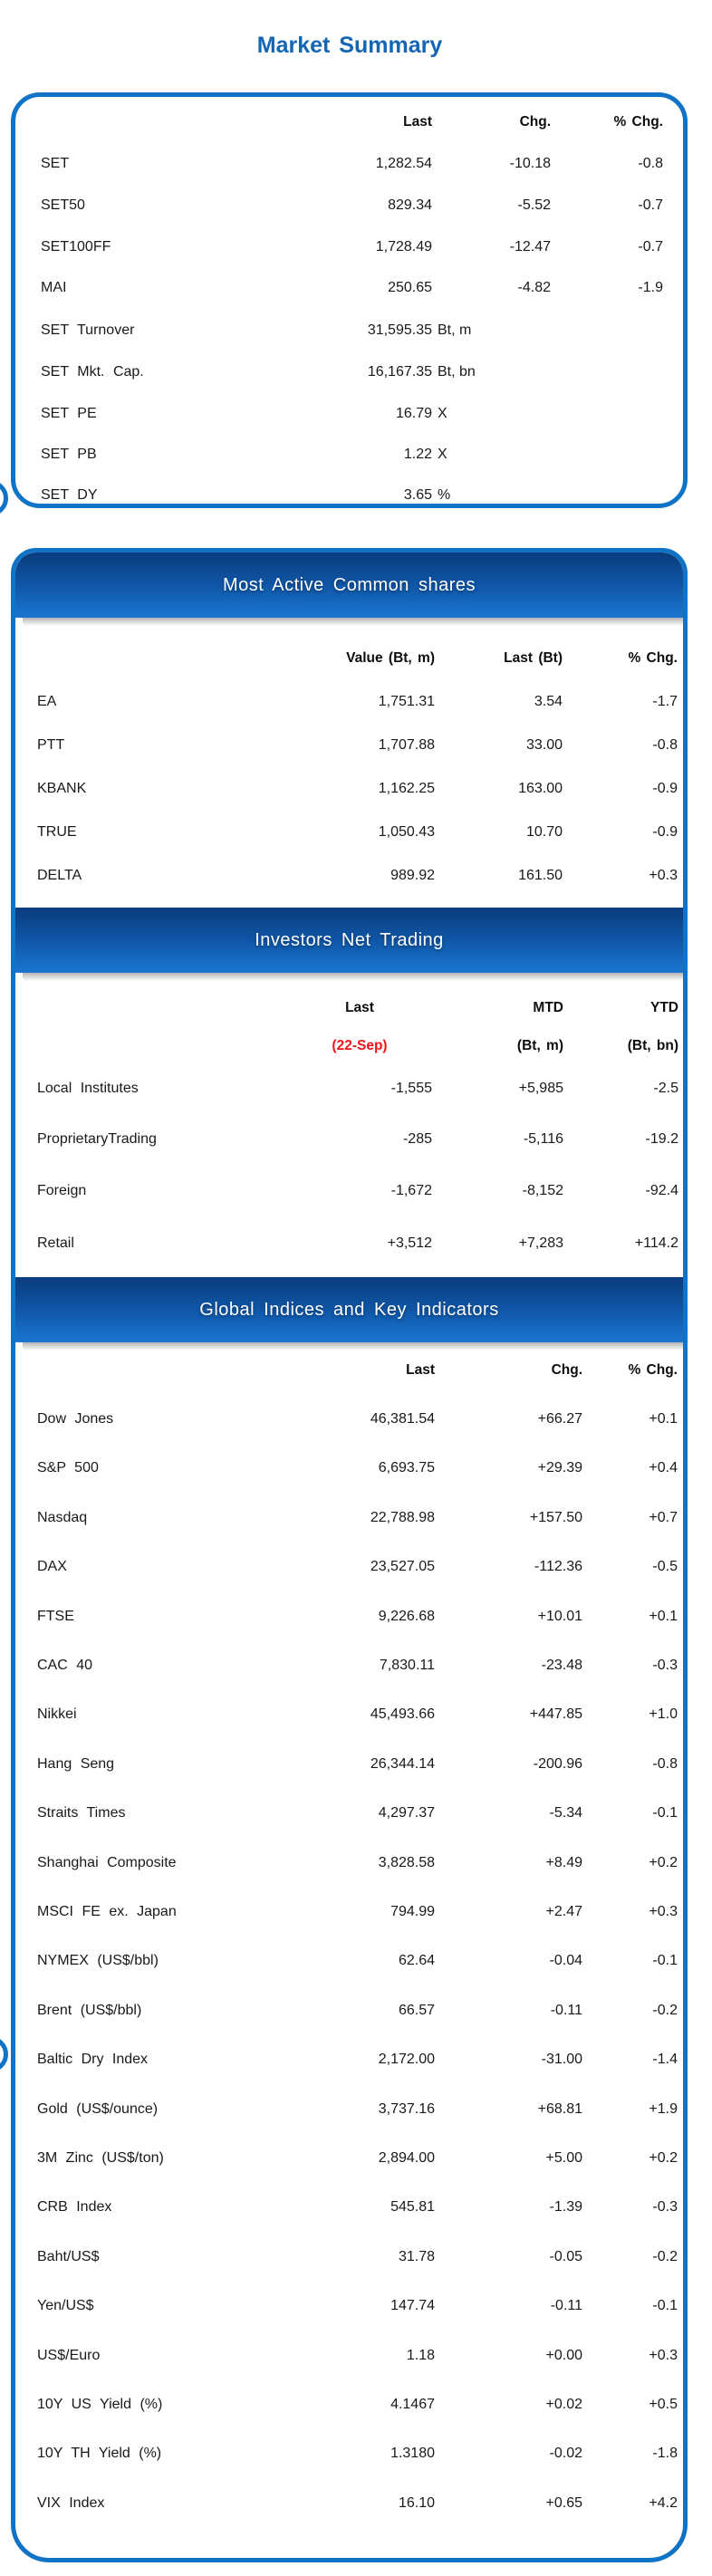  Describe the element at coordinates (416, 2256) in the screenshot. I see `value-last: 31.78` at that location.